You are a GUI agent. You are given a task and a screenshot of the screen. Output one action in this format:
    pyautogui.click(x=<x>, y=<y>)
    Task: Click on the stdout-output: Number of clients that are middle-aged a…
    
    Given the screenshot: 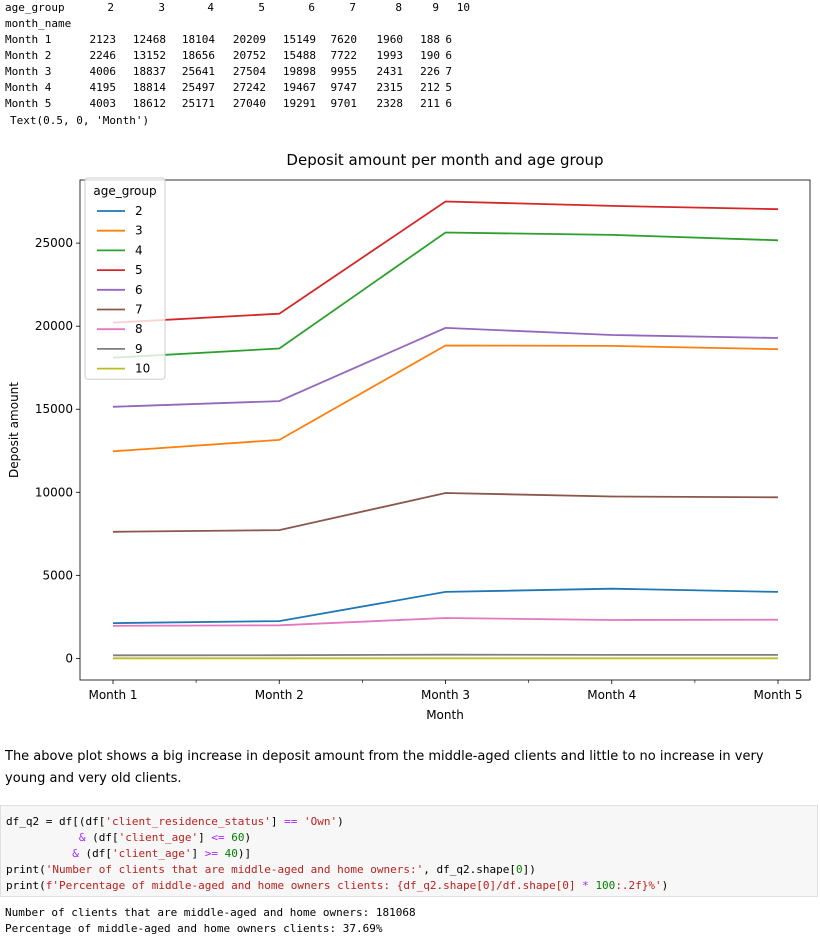 What is the action you would take?
    pyautogui.click(x=210, y=921)
    